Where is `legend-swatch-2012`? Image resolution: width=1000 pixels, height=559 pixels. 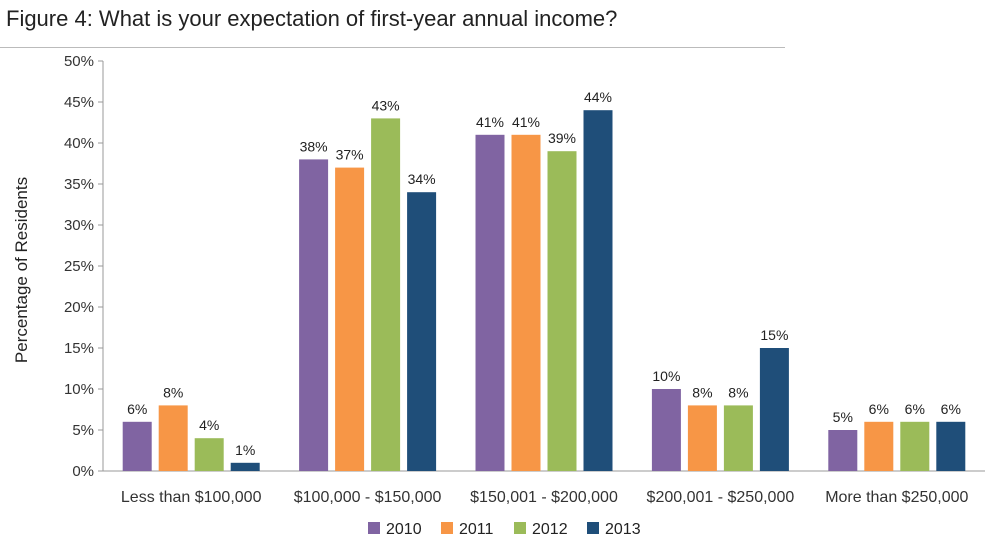
legend-swatch-2012 is located at coordinates (520, 528).